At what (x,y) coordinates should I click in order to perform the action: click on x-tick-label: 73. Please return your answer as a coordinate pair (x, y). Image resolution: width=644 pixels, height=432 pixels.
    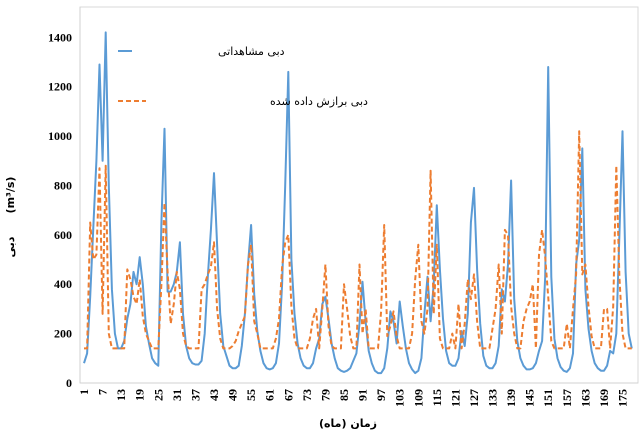
    Looking at the image, I should click on (307, 395).